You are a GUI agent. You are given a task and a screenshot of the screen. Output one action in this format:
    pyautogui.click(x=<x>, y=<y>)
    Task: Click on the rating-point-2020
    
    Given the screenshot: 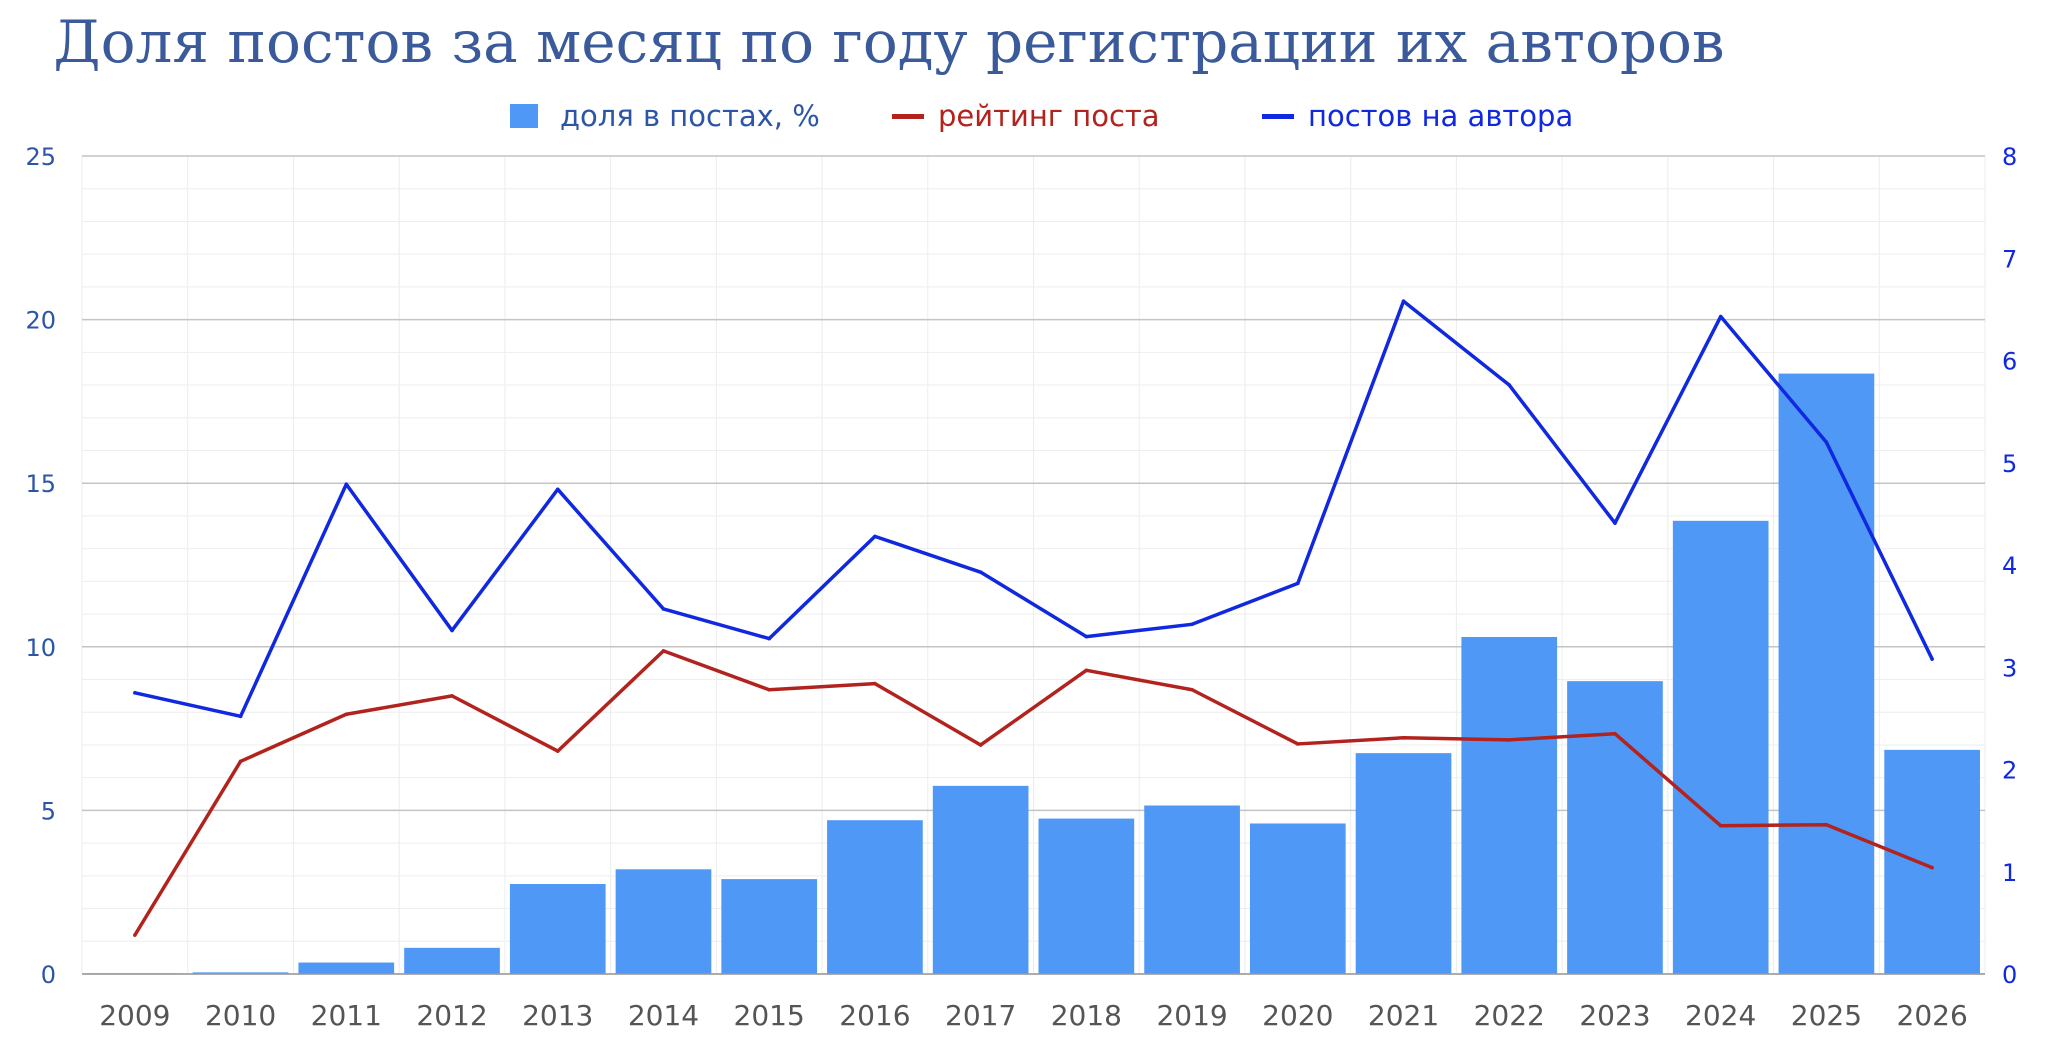 What is the action you would take?
    pyautogui.click(x=1298, y=744)
    